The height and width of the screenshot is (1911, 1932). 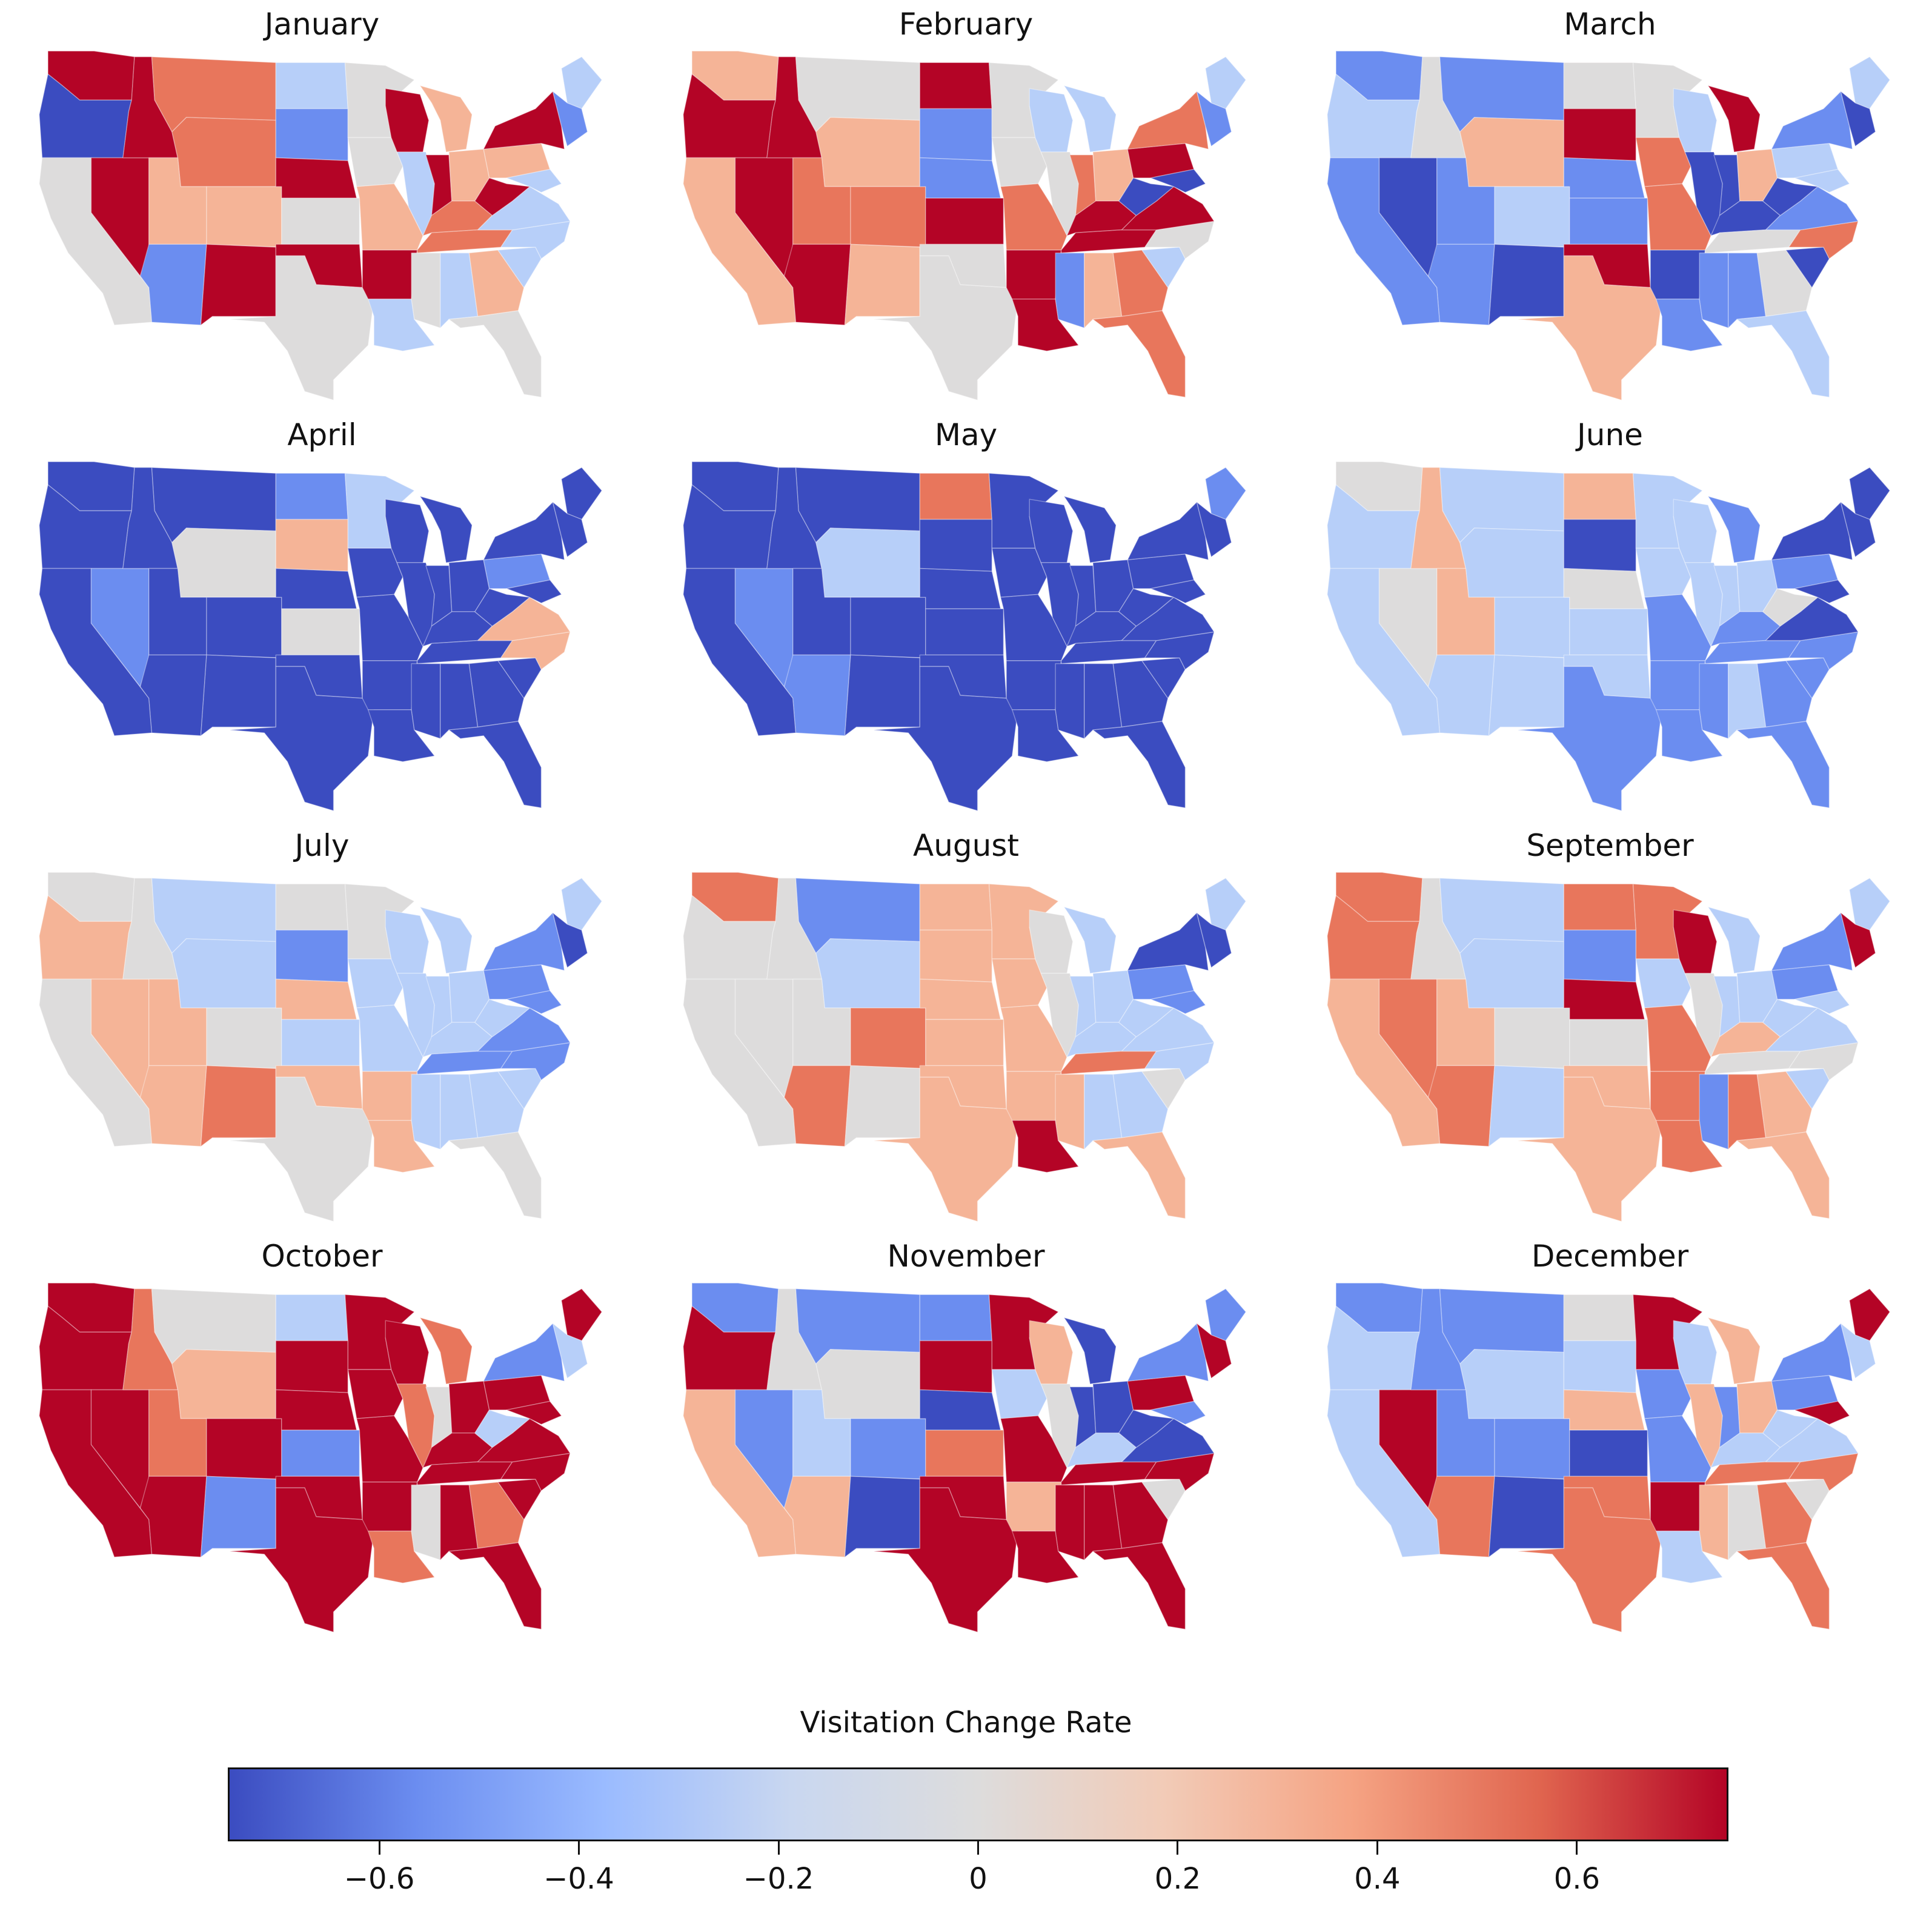 I want to click on panel-title: November, so click(x=966, y=1256).